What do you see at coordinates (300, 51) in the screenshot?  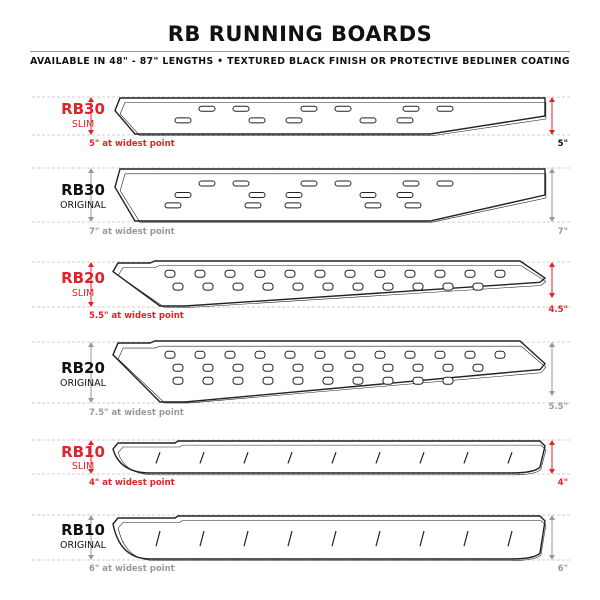 I see `divider` at bounding box center [300, 51].